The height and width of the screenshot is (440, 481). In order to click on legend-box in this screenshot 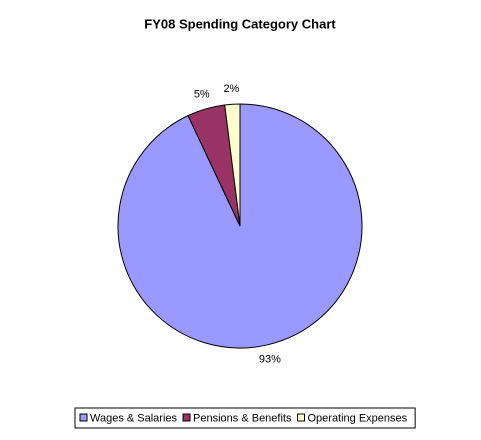, I will do `click(245, 418)`.